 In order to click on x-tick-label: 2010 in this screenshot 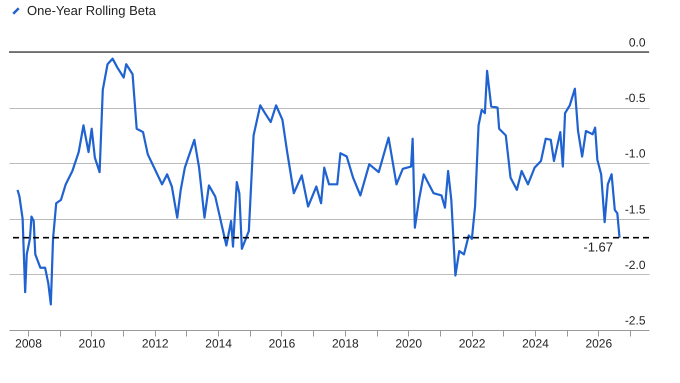, I will do `click(92, 343)`.